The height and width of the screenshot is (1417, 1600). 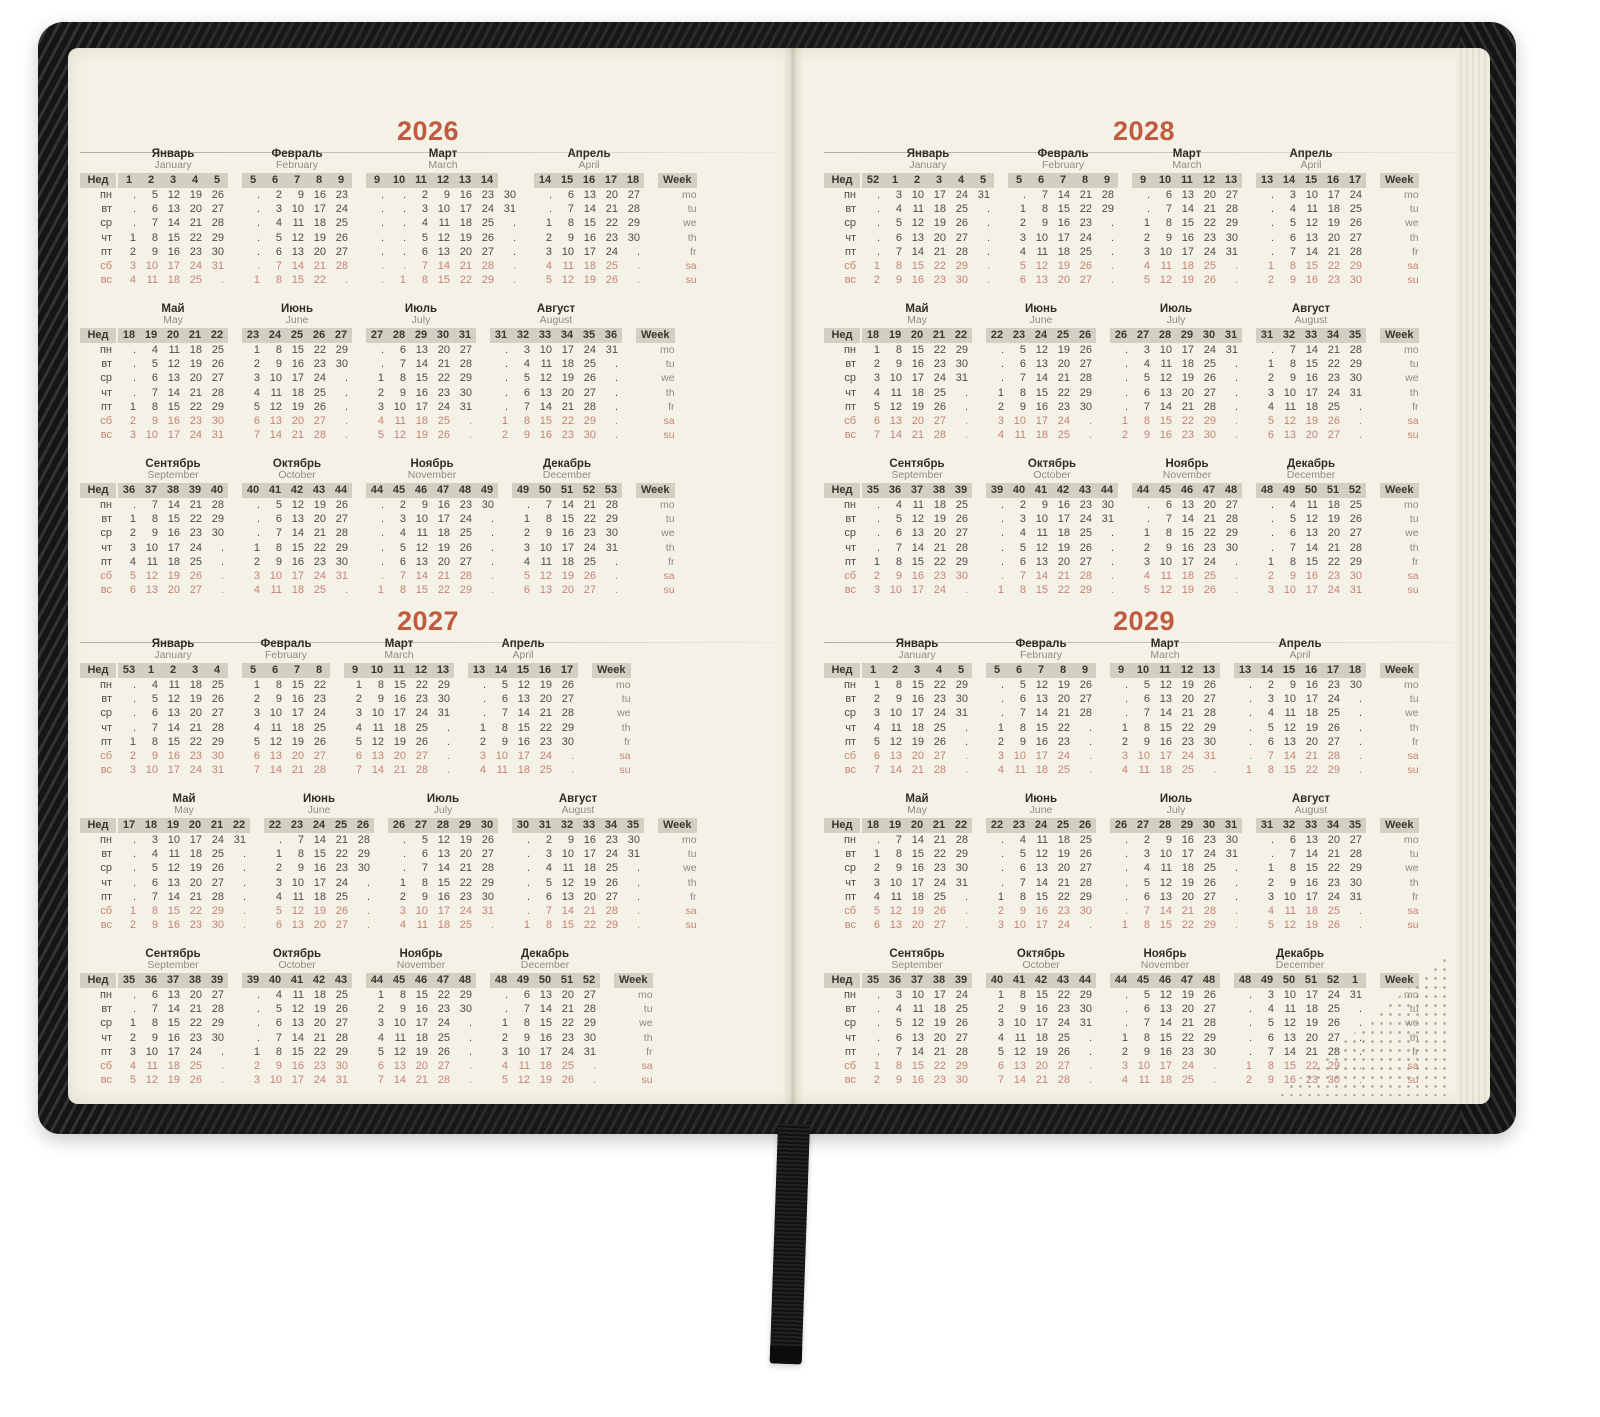 What do you see at coordinates (939, 925) in the screenshot?
I see `day-cell: 27` at bounding box center [939, 925].